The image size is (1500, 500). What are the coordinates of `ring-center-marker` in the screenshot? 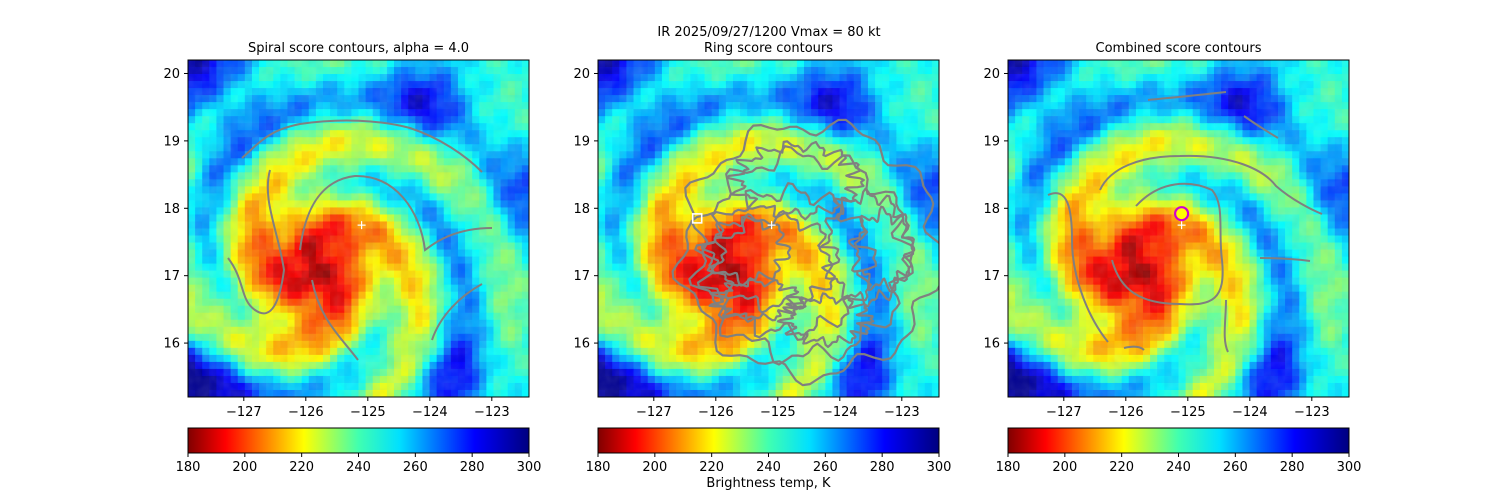 It's located at (697, 218).